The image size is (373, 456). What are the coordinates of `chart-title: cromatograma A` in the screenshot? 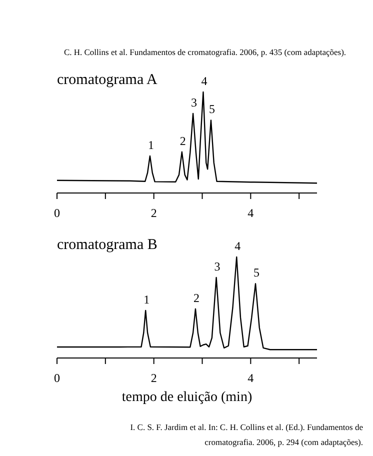 It's located at (107, 80).